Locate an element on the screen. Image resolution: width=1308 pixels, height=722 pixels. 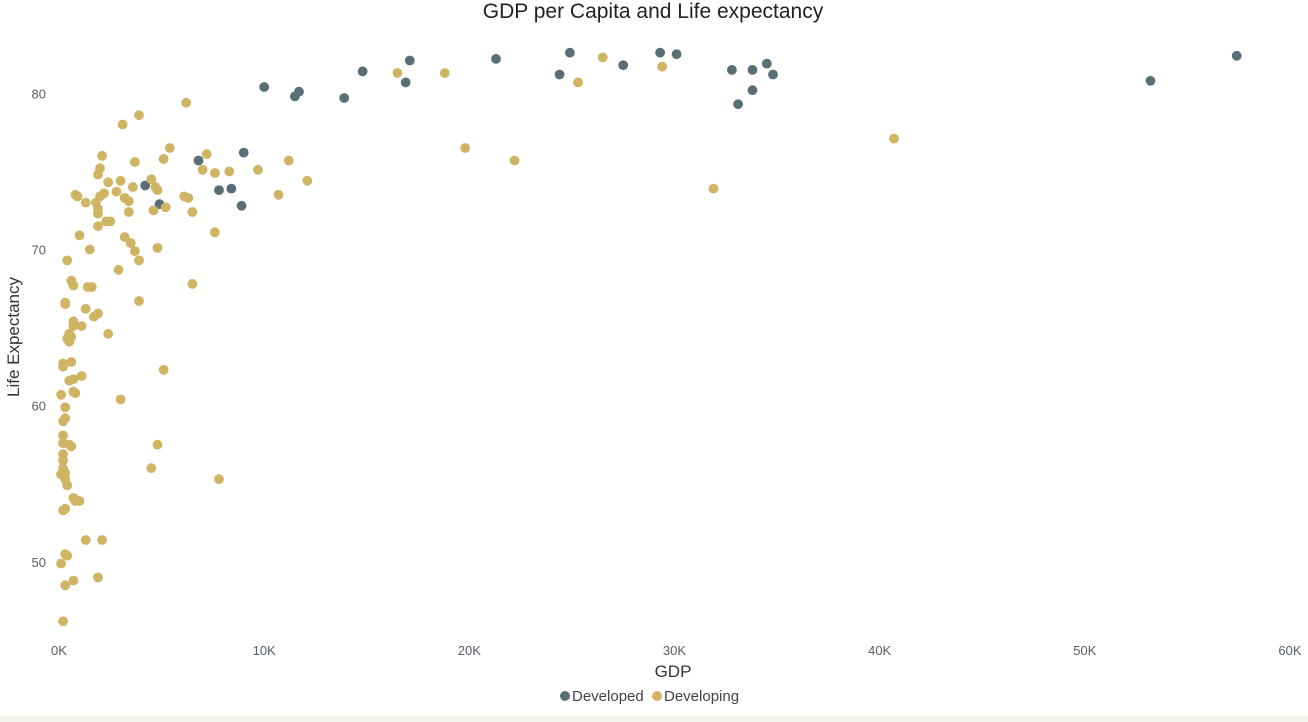
x-tick-label: 40K is located at coordinates (879, 650).